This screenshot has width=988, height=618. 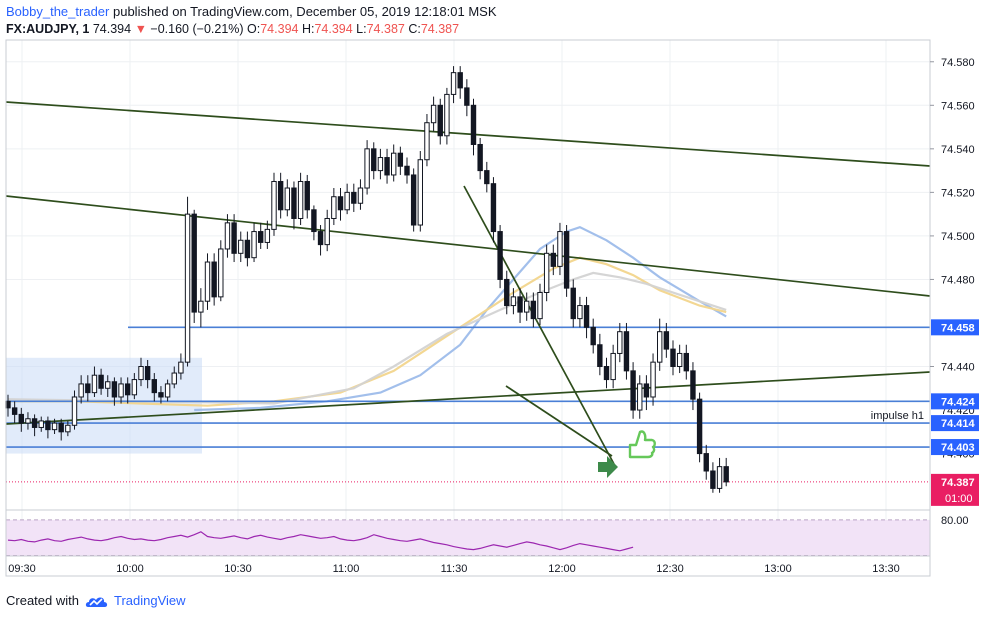 What do you see at coordinates (958, 150) in the screenshot?
I see `y-tick-label: 74.540` at bounding box center [958, 150].